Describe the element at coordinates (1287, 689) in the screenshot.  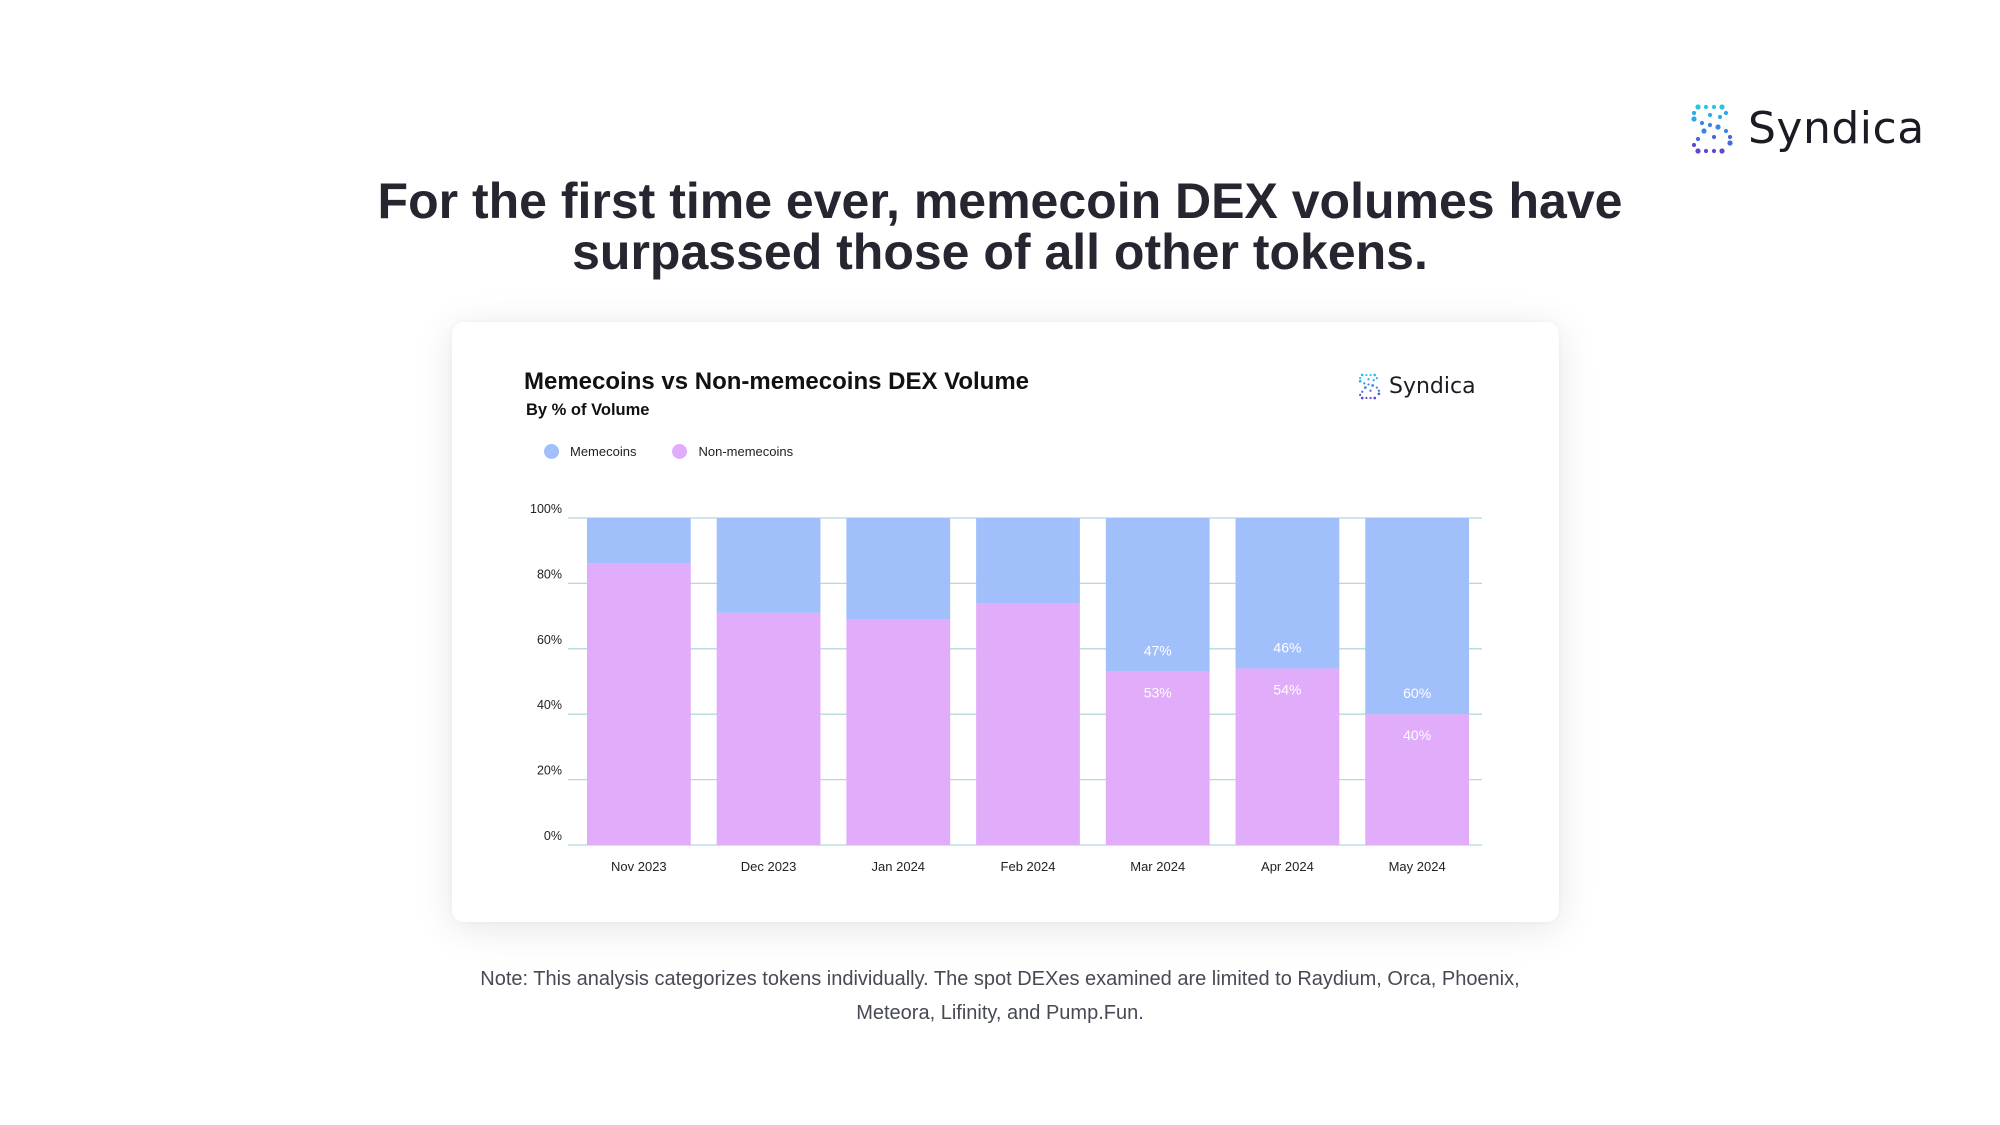
I see `data-label-non-memecoins: 54%` at that location.